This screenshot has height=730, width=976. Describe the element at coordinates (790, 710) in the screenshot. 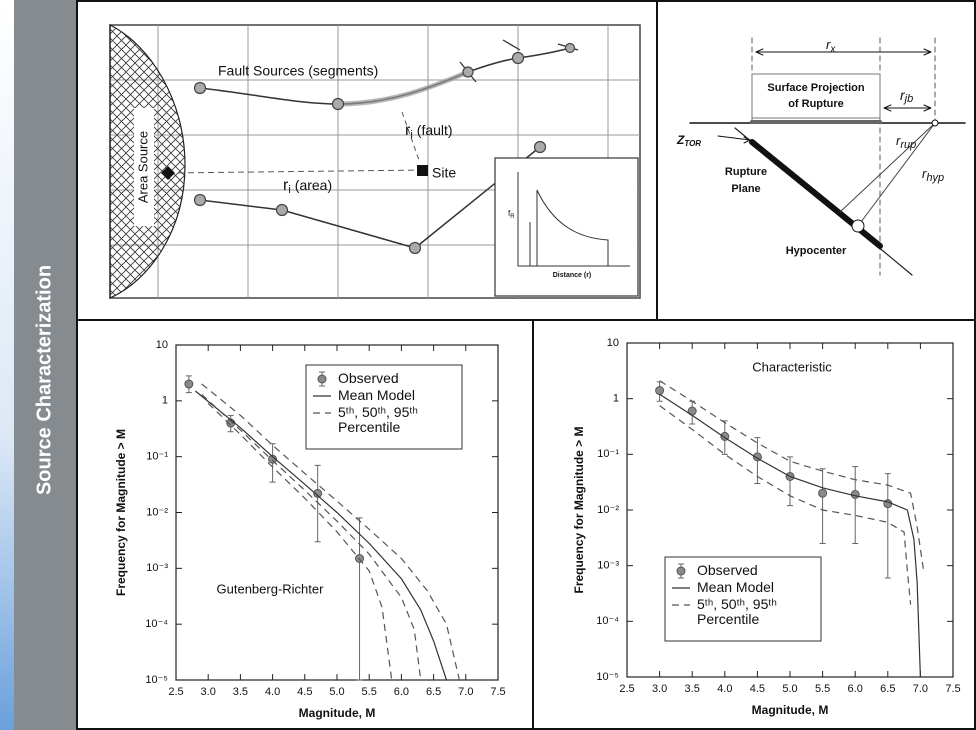

I see `x-axis-label: Magnitude, M` at that location.